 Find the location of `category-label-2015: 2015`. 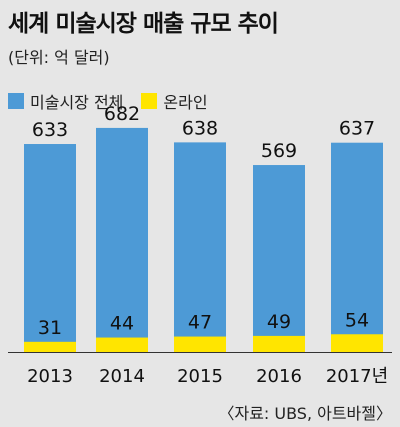

category-label-2015: 2015 is located at coordinates (200, 376).